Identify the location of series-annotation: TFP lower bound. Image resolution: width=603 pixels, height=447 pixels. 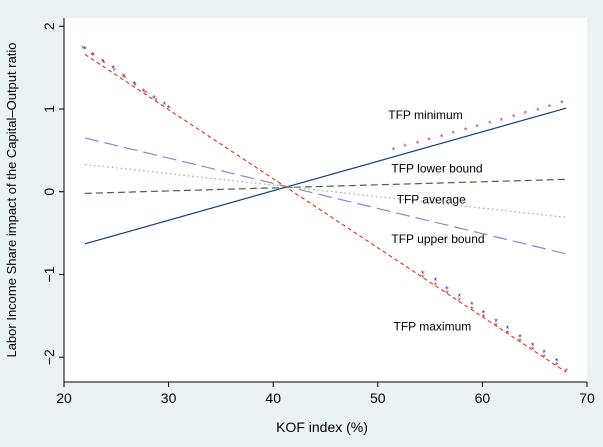
(436, 169).